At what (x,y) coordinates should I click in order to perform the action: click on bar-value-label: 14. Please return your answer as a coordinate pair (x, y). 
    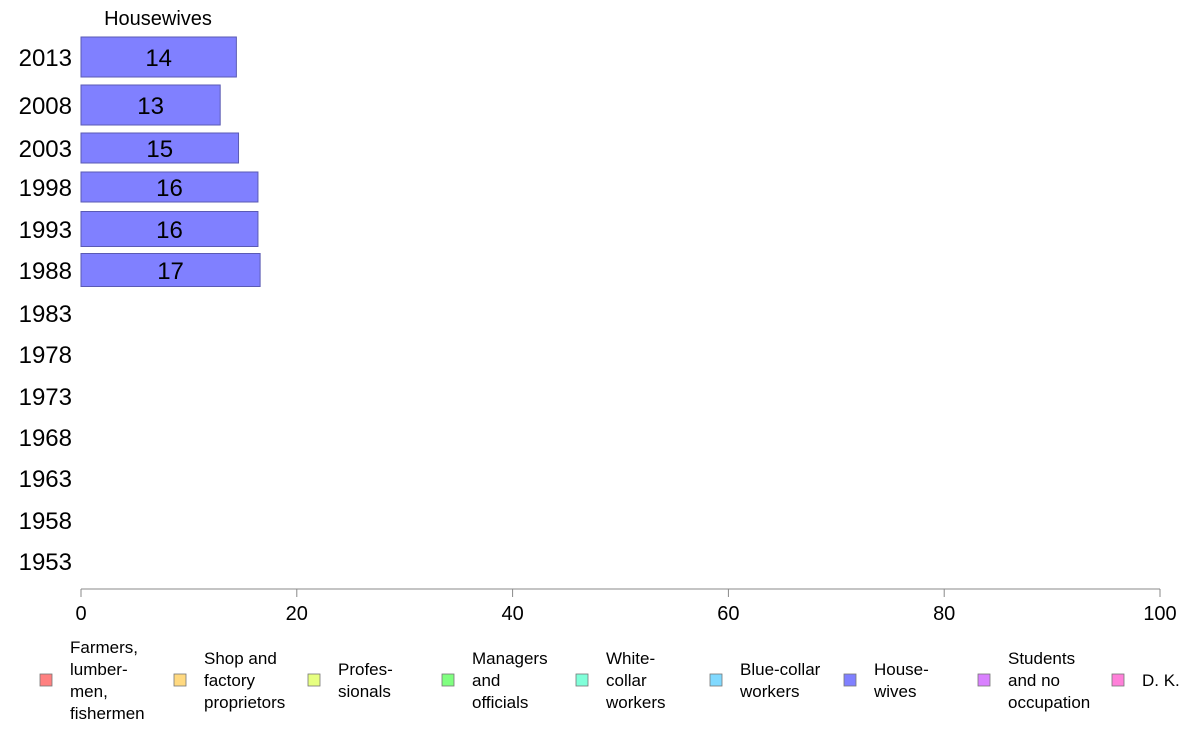
    Looking at the image, I should click on (158, 58).